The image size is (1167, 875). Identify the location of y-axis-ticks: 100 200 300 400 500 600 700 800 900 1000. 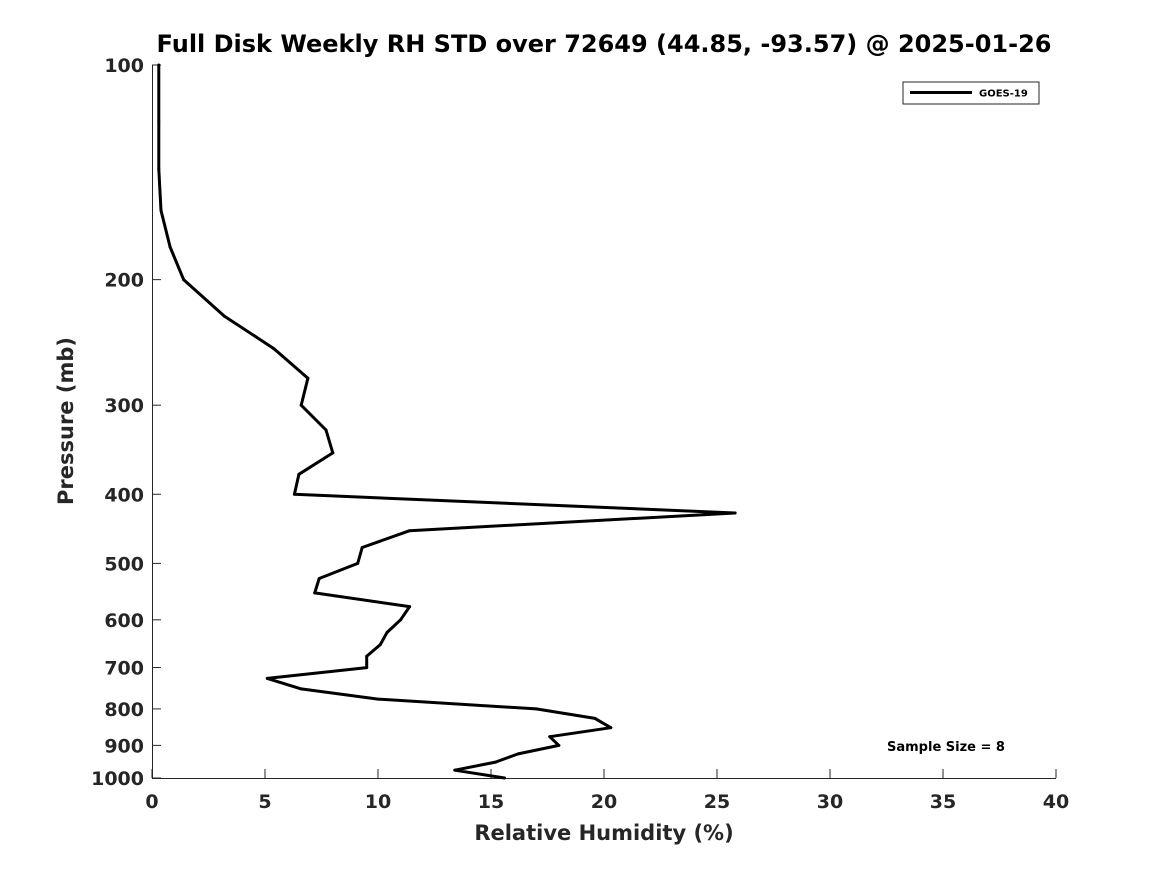
(126, 422).